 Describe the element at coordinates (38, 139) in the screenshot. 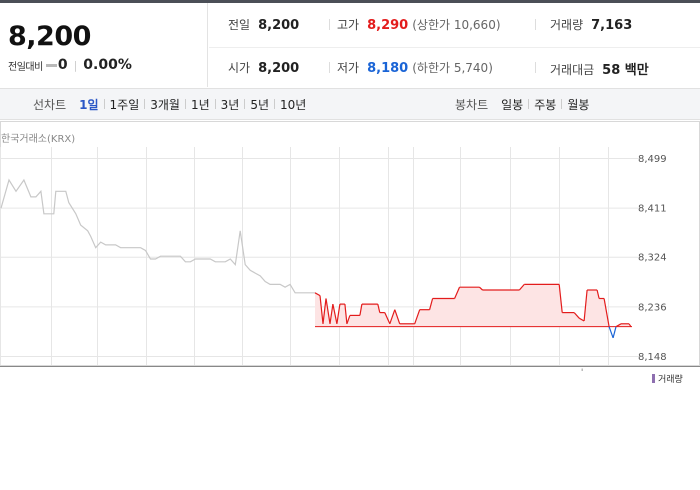

I see `chart-source: 한국거래소(KRX)` at that location.